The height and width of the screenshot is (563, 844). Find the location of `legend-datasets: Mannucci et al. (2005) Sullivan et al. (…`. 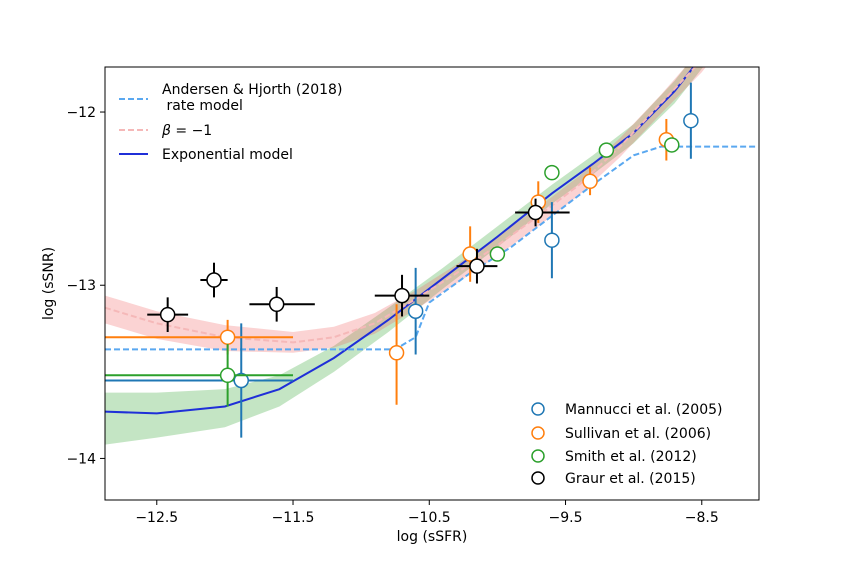

legend-datasets: Mannucci et al. (2005) Sullivan et al. (… is located at coordinates (627, 444).